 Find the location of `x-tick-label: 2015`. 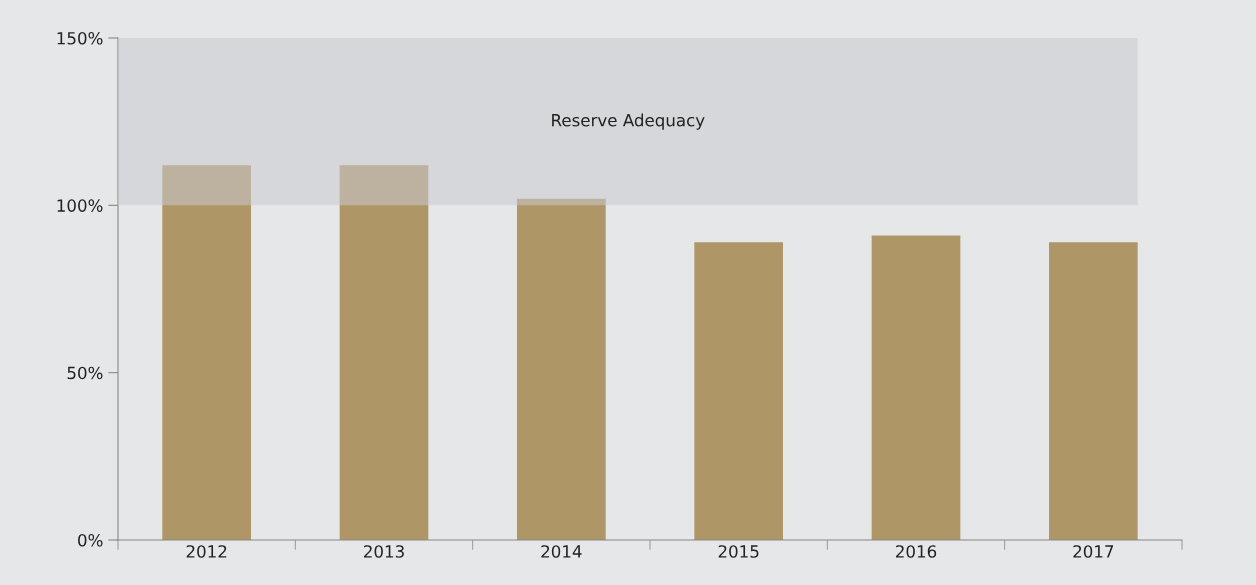

x-tick-label: 2015 is located at coordinates (738, 551).